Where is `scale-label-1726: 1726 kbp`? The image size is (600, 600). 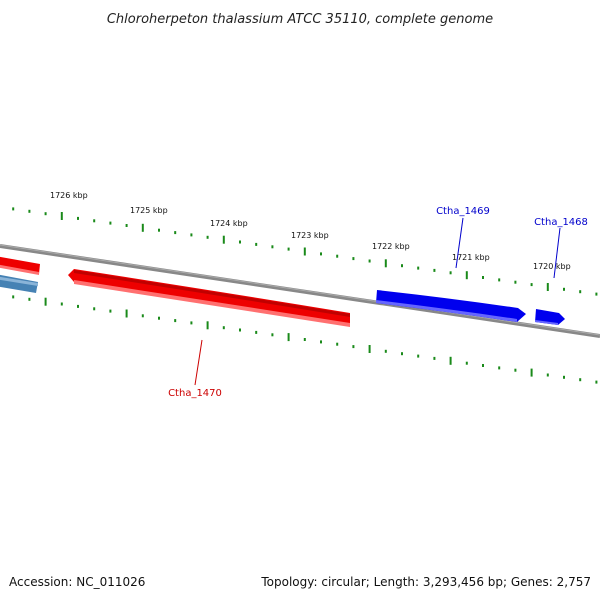
scale-label-1726: 1726 kbp is located at coordinates (69, 195).